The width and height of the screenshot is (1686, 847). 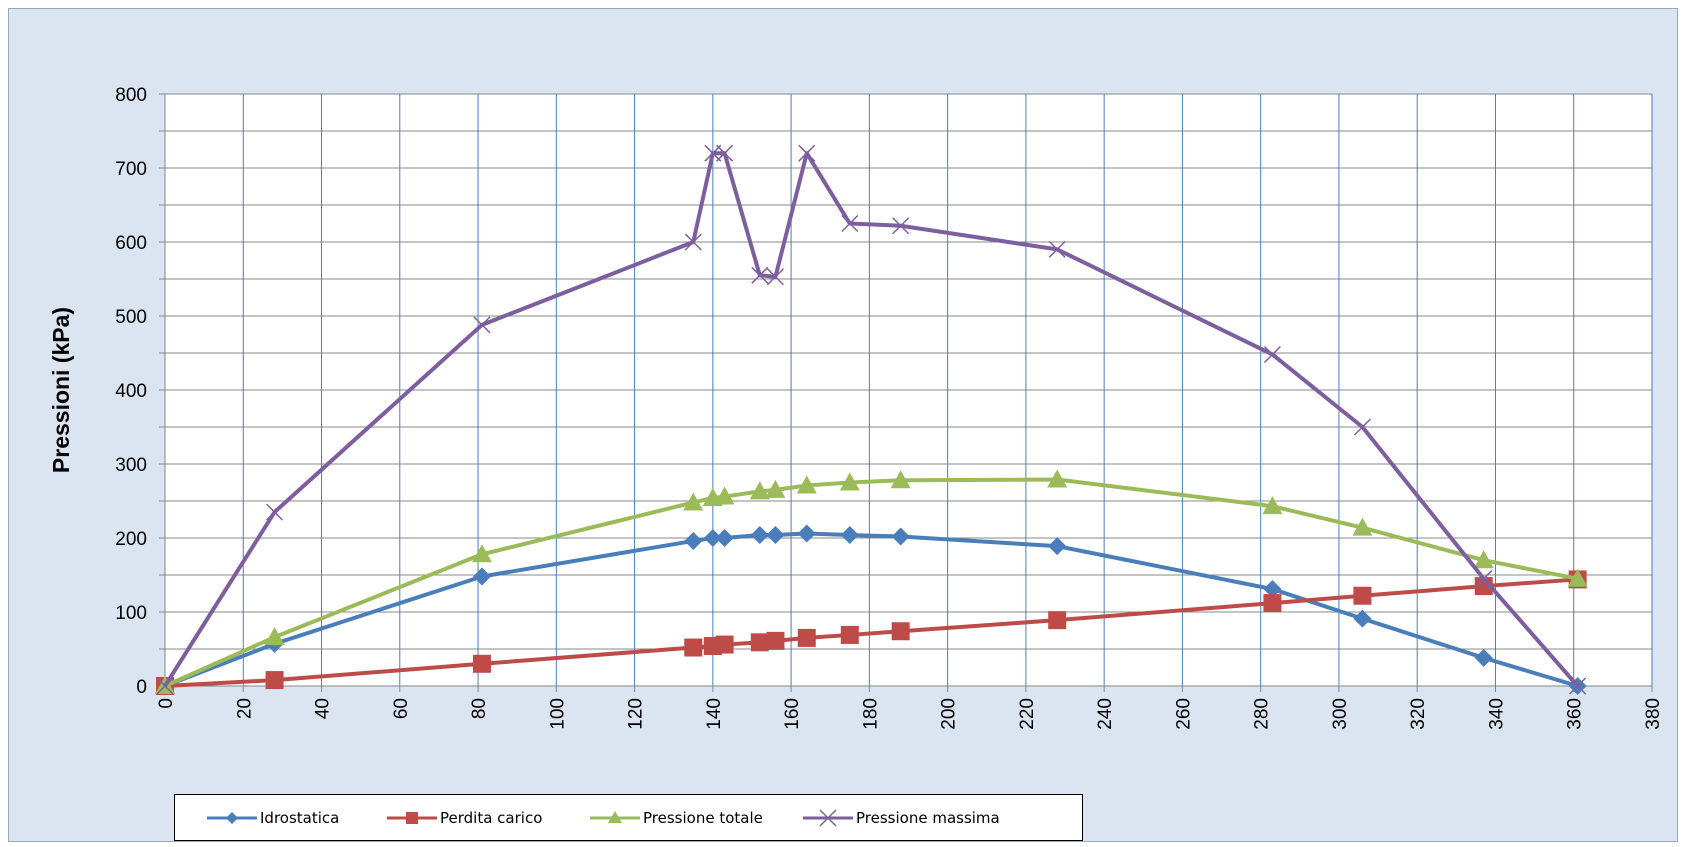 What do you see at coordinates (1105, 714) in the screenshot?
I see `x-tick-label: 240` at bounding box center [1105, 714].